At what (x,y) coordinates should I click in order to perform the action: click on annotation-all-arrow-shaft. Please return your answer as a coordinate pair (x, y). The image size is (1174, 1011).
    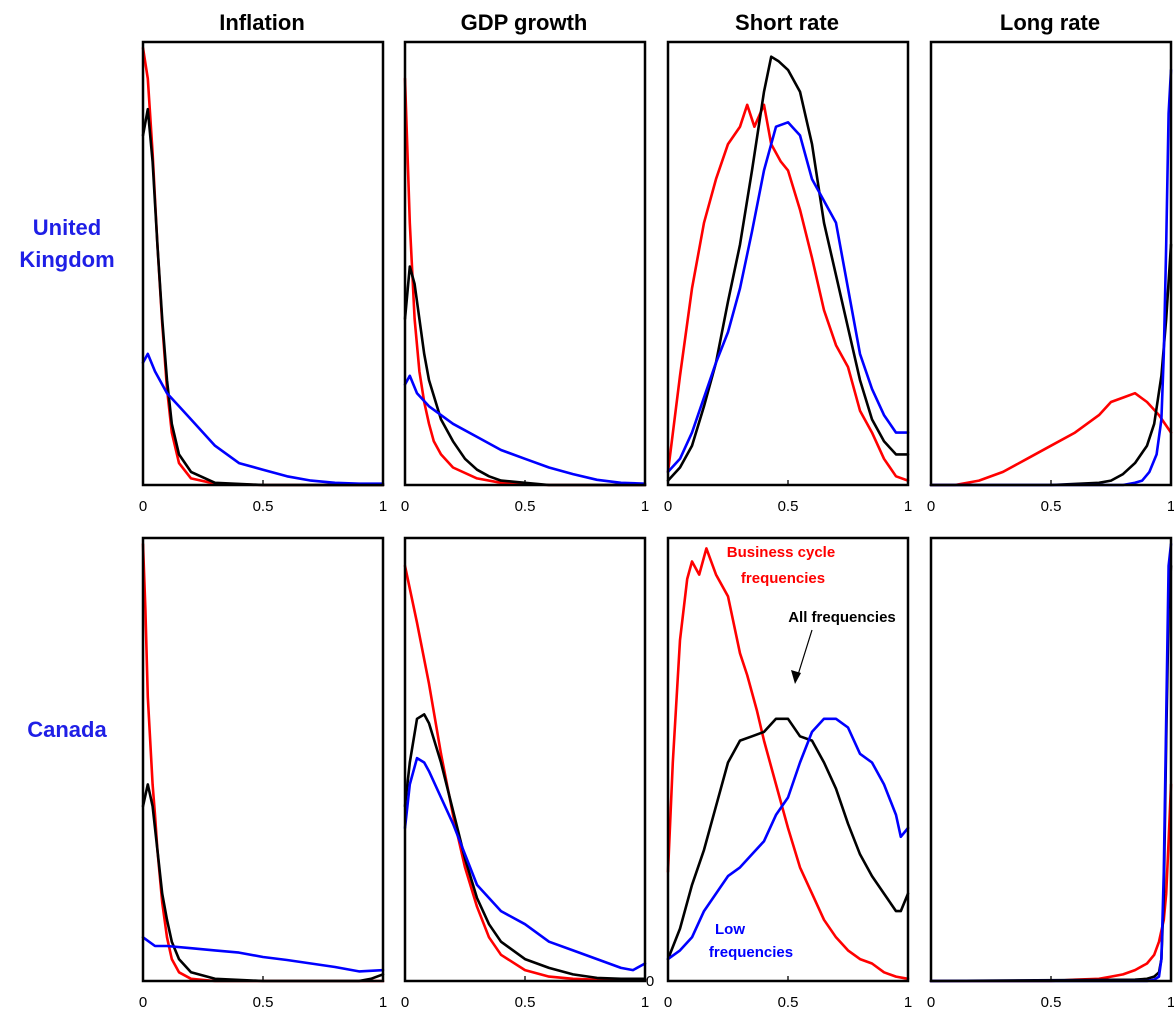
    Looking at the image, I should click on (804, 654).